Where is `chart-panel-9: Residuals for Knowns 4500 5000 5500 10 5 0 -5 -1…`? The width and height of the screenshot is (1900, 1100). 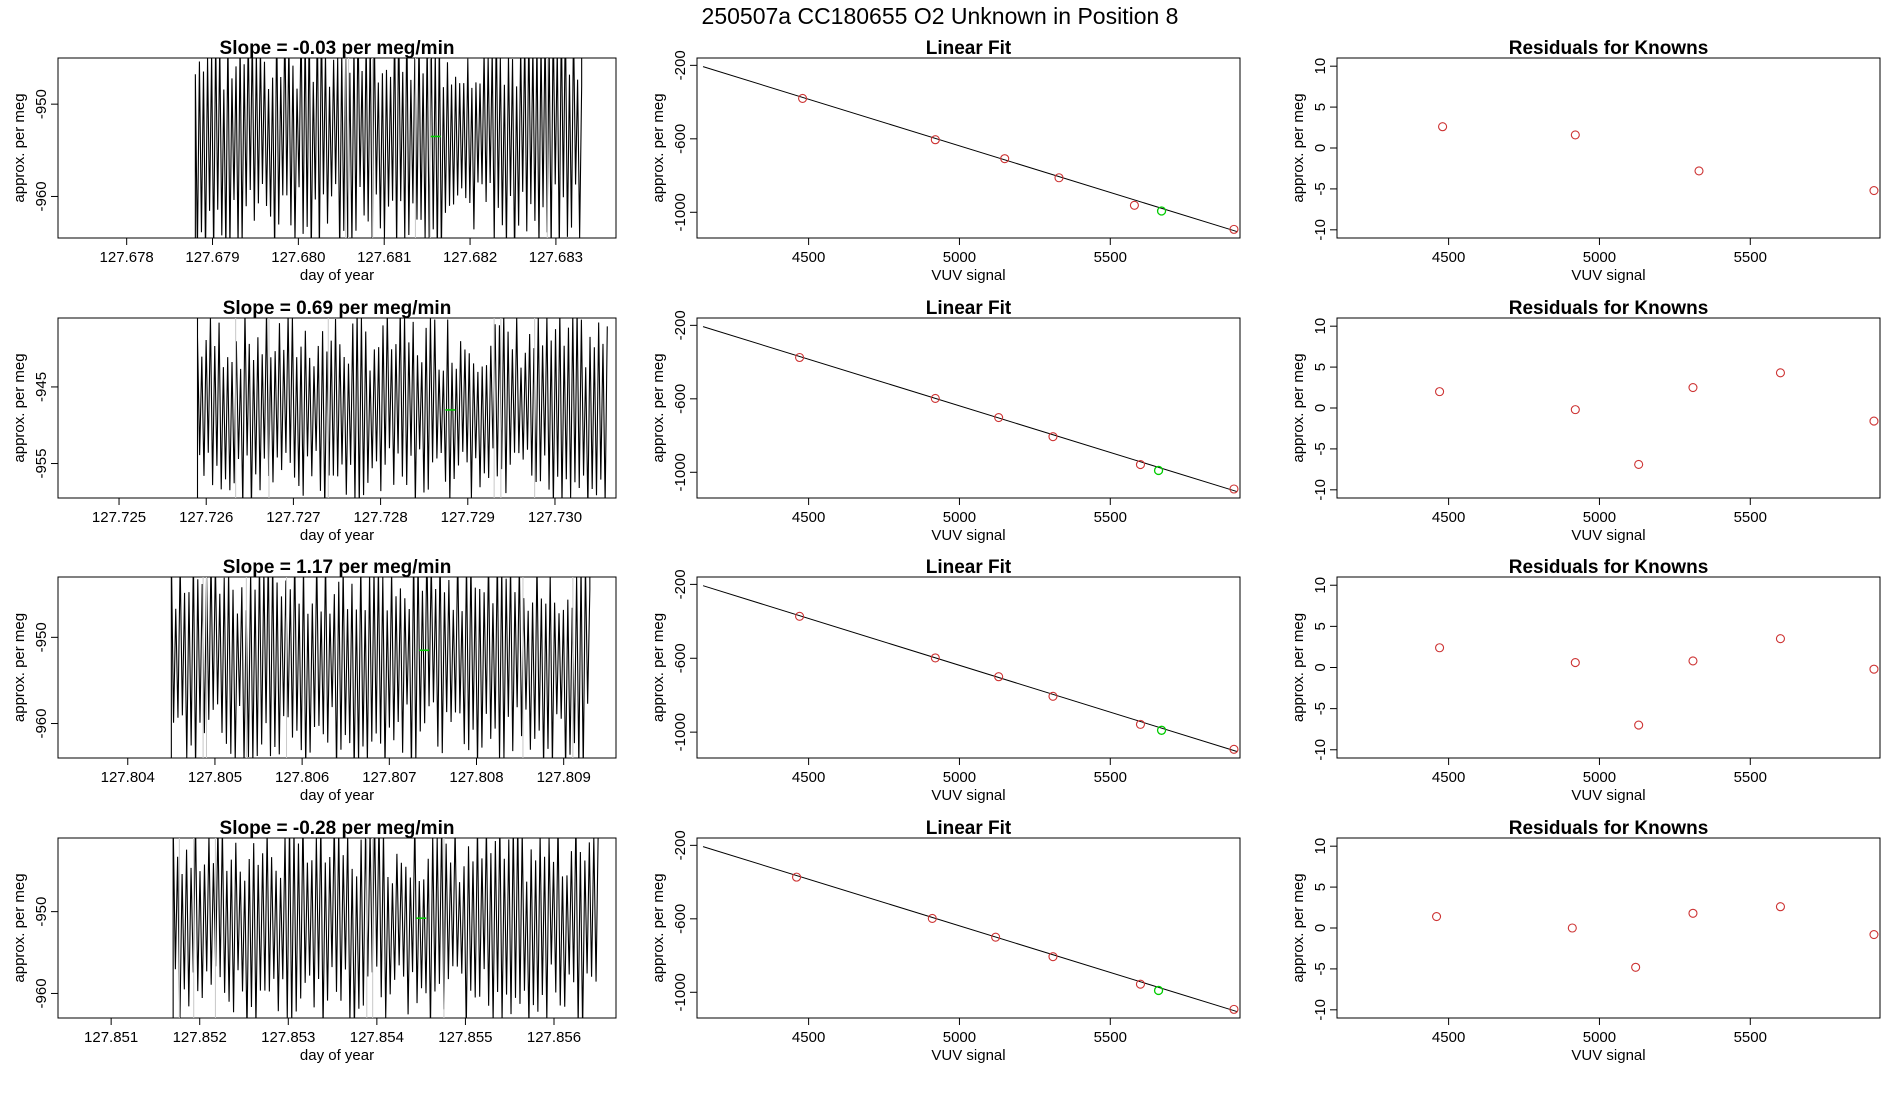 chart-panel-9: Residuals for Knowns 4500 5000 5500 10 5 0 -5 -1… is located at coordinates (1585, 680).